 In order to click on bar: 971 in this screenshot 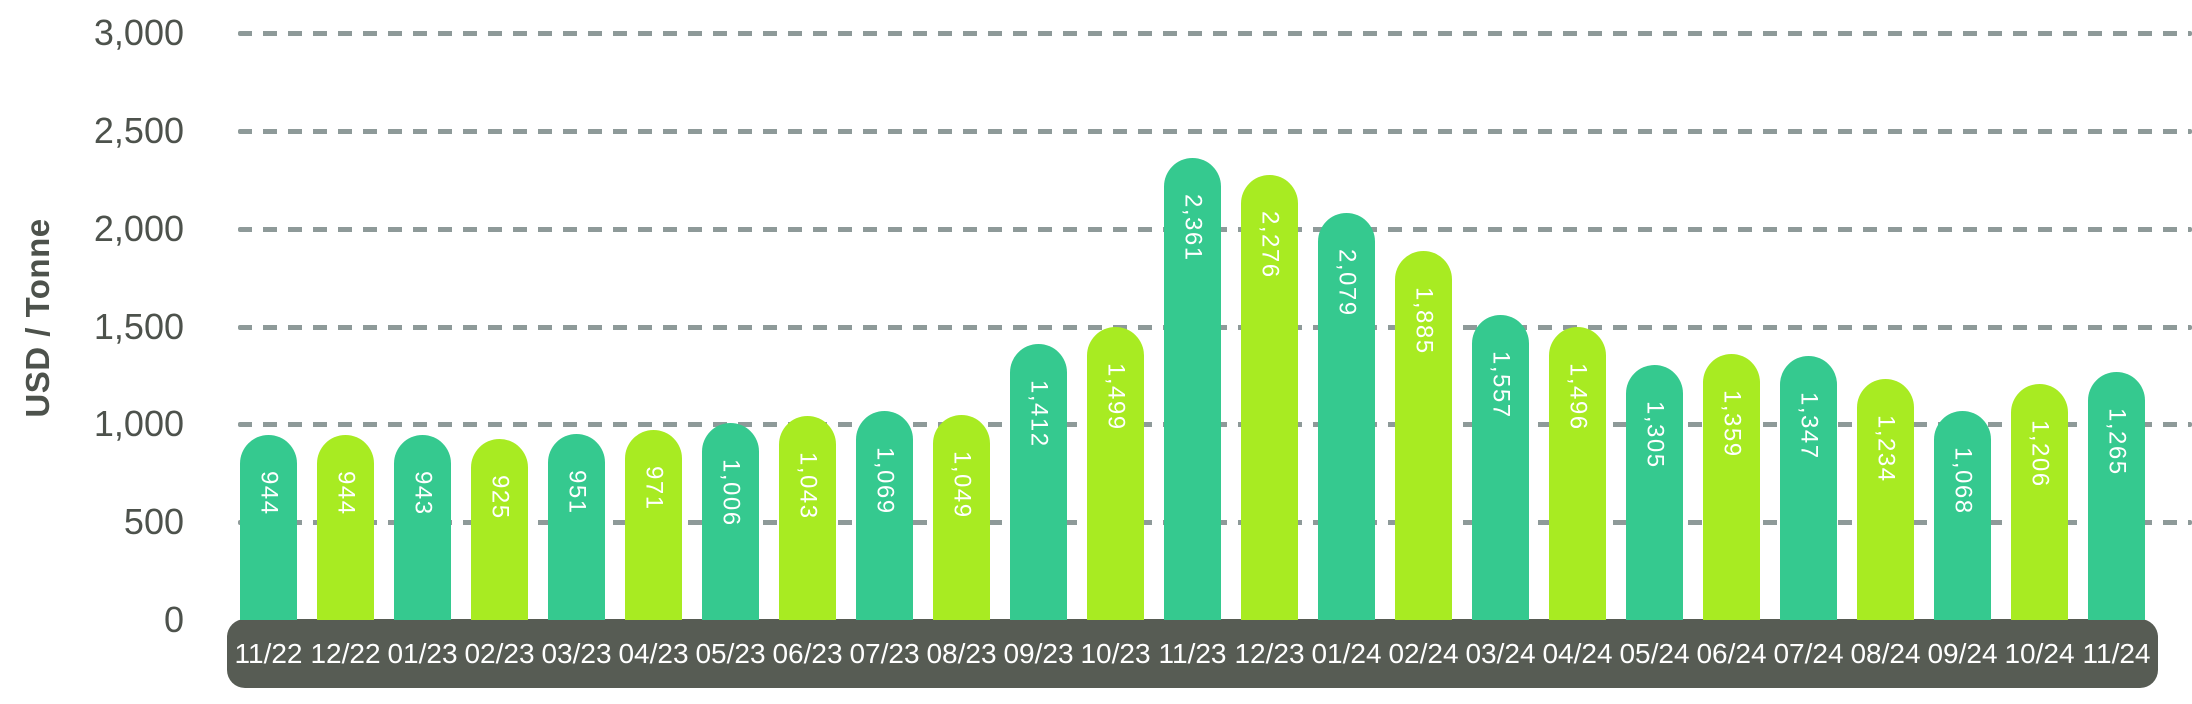, I will do `click(653, 525)`.